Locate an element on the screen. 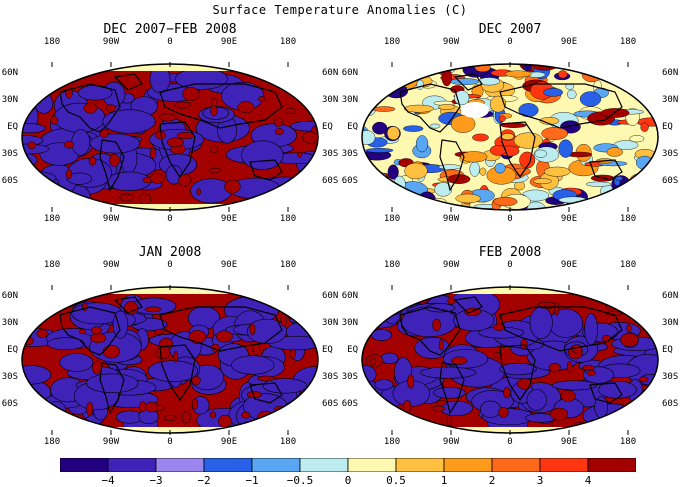  colorbar is located at coordinates (348, 465).